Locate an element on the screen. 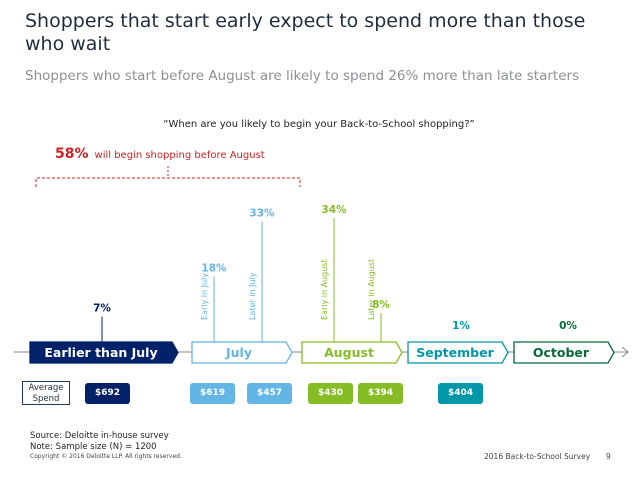 The image size is (638, 479). category-box-july is located at coordinates (242, 352).